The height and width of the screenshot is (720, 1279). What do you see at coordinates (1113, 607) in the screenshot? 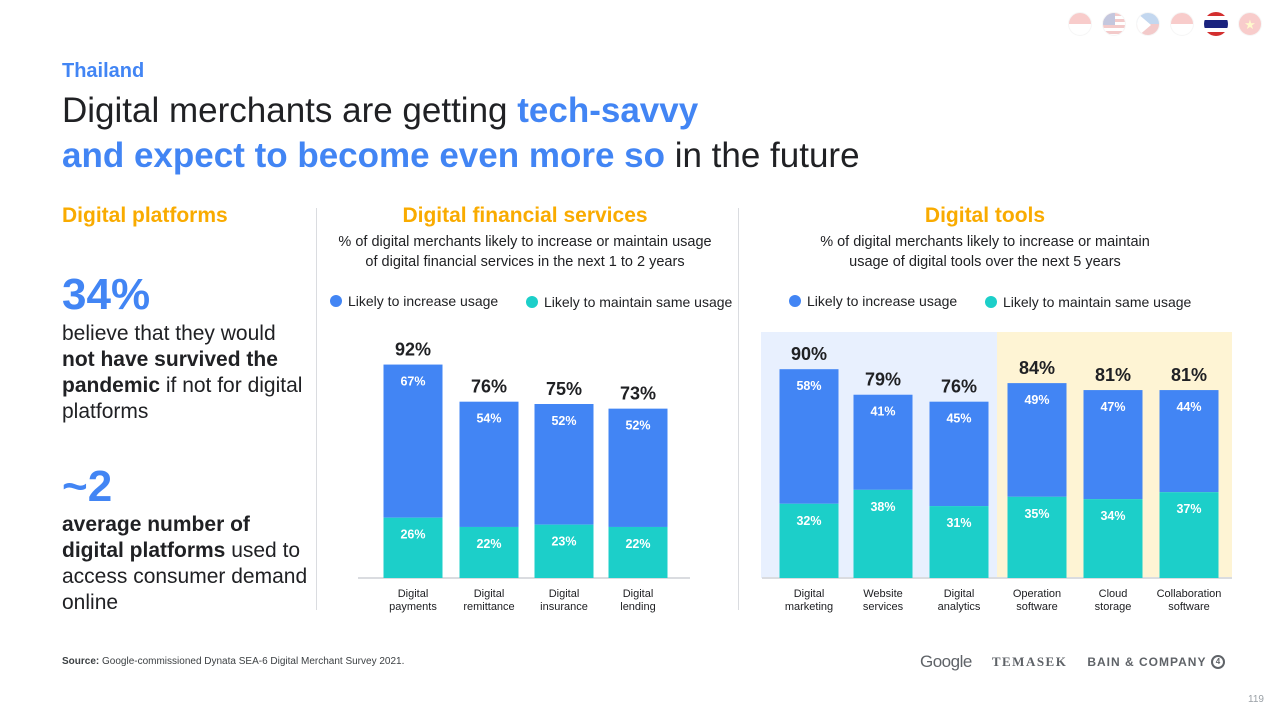
I see `category-label-1-4-b: storage` at bounding box center [1113, 607].